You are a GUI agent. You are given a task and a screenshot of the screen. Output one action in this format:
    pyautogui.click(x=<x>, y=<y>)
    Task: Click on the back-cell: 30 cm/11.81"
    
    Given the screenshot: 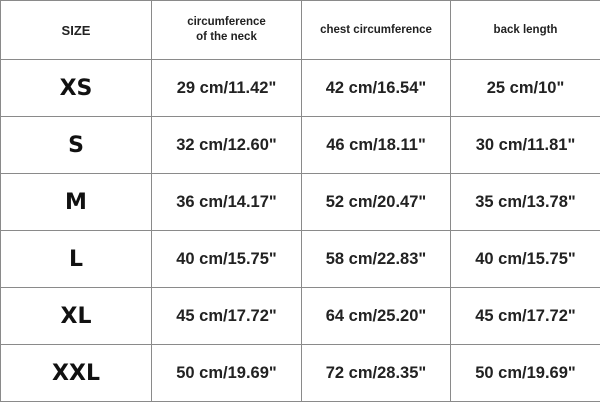 What is the action you would take?
    pyautogui.click(x=525, y=145)
    